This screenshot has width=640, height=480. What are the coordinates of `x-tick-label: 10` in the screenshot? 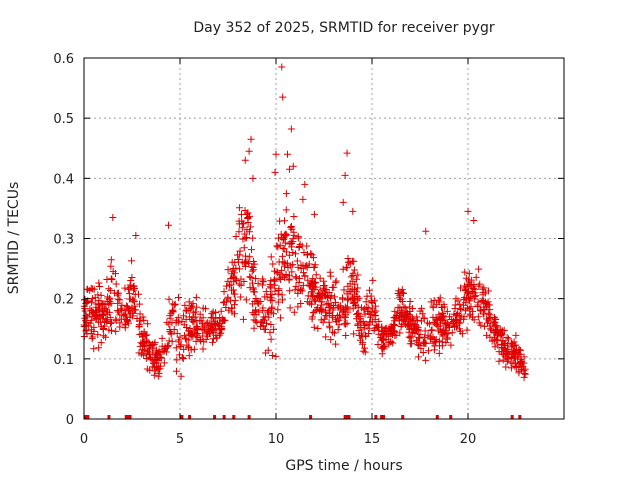 It's located at (276, 439).